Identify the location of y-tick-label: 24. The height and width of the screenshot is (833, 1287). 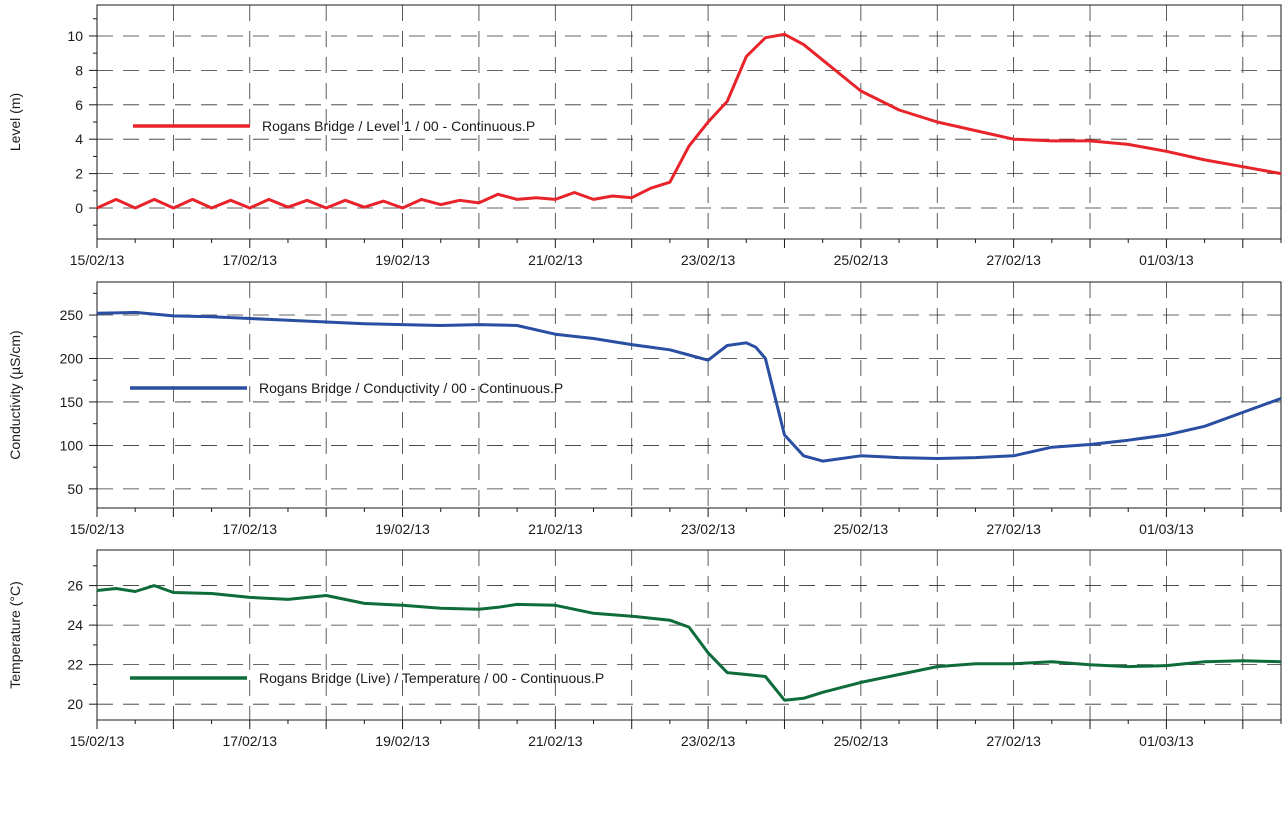
(75, 625).